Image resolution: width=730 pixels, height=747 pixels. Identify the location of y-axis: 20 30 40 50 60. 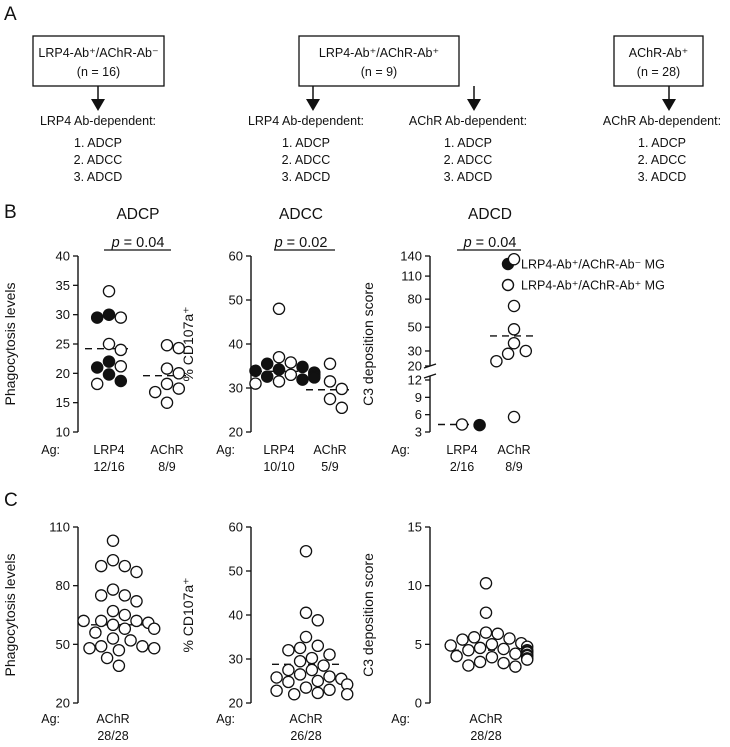
(240, 344).